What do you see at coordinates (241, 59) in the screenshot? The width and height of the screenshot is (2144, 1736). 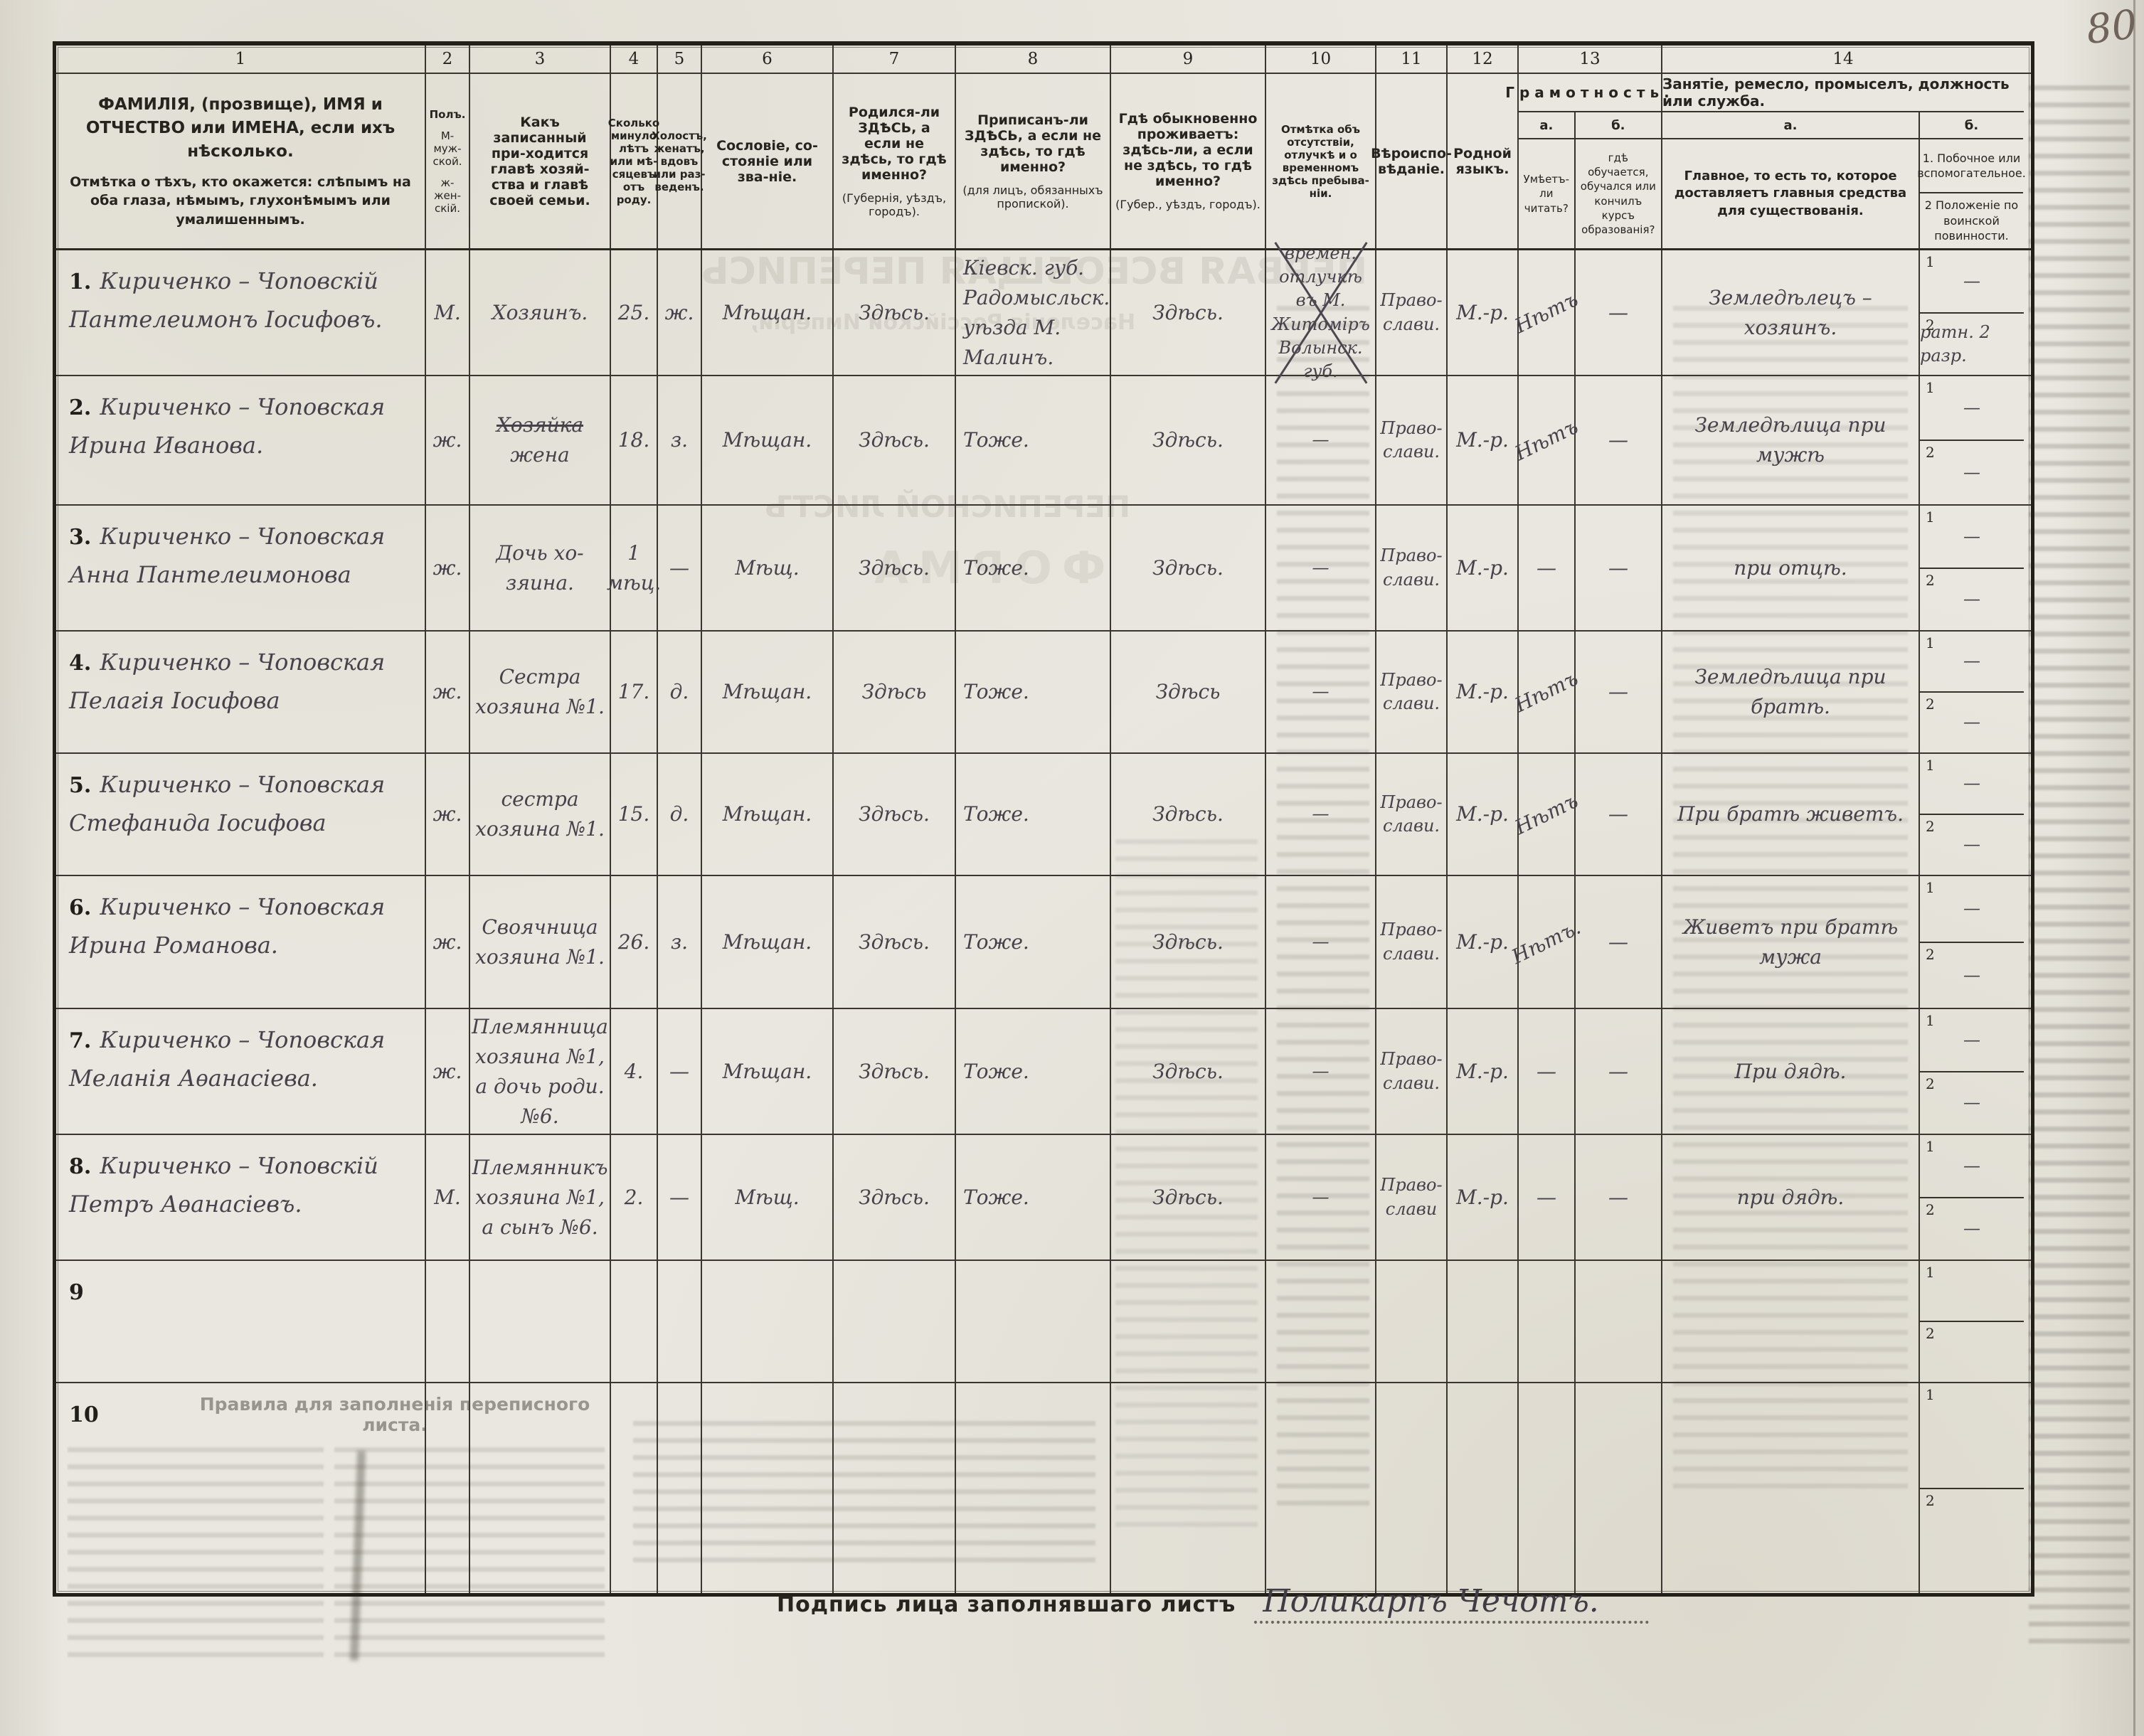 I see `col-number-1: 1` at bounding box center [241, 59].